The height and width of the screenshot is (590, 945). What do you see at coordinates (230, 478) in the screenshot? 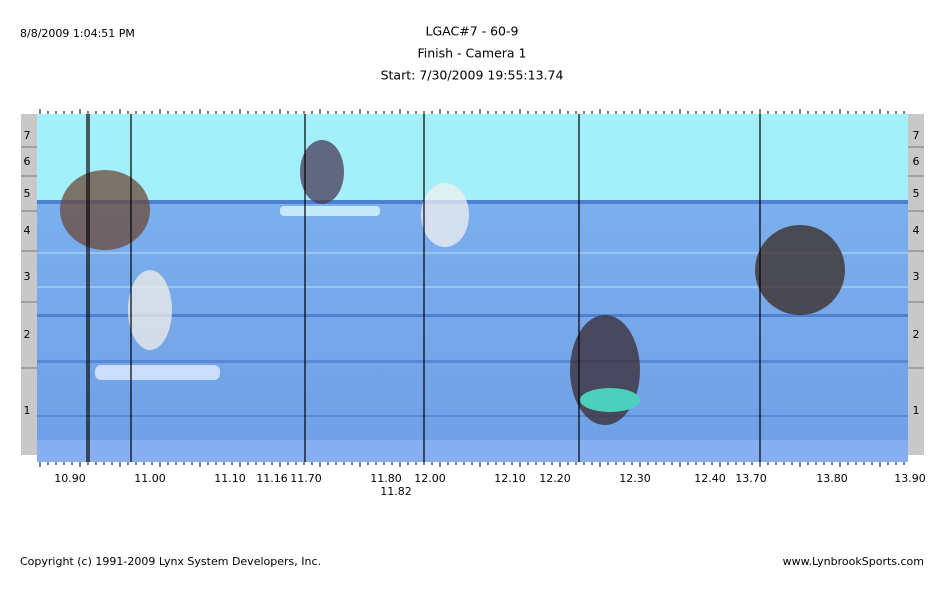
I see `time-label: 11.10` at bounding box center [230, 478].